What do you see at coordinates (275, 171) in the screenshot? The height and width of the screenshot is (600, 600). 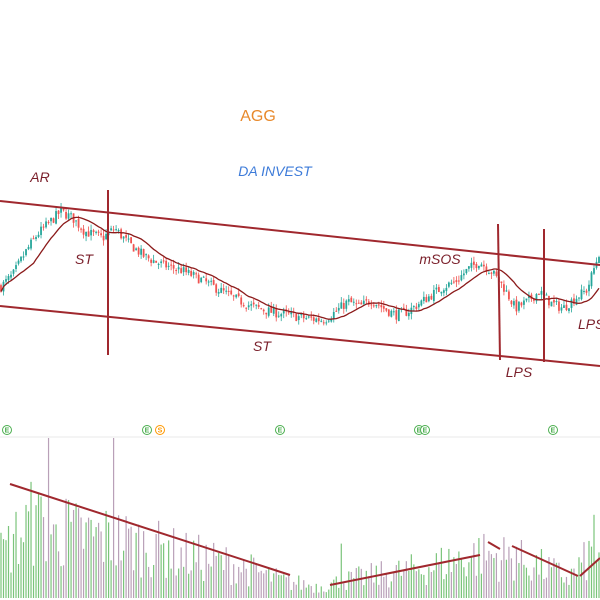 I see `chart-subtitle: DA INVEST` at bounding box center [275, 171].